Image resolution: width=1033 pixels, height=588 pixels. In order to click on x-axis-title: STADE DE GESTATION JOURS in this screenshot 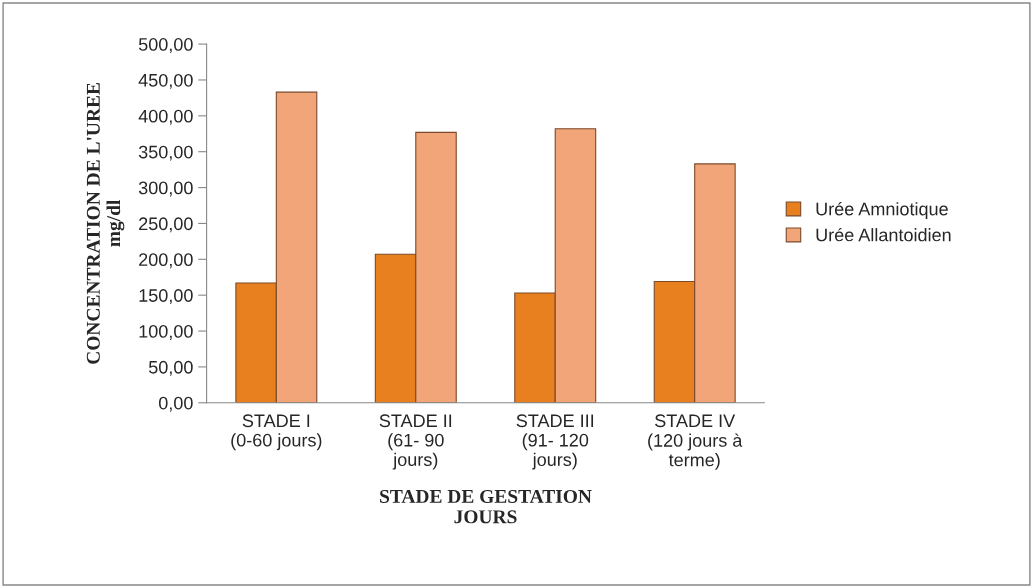, I will do `click(486, 506)`.